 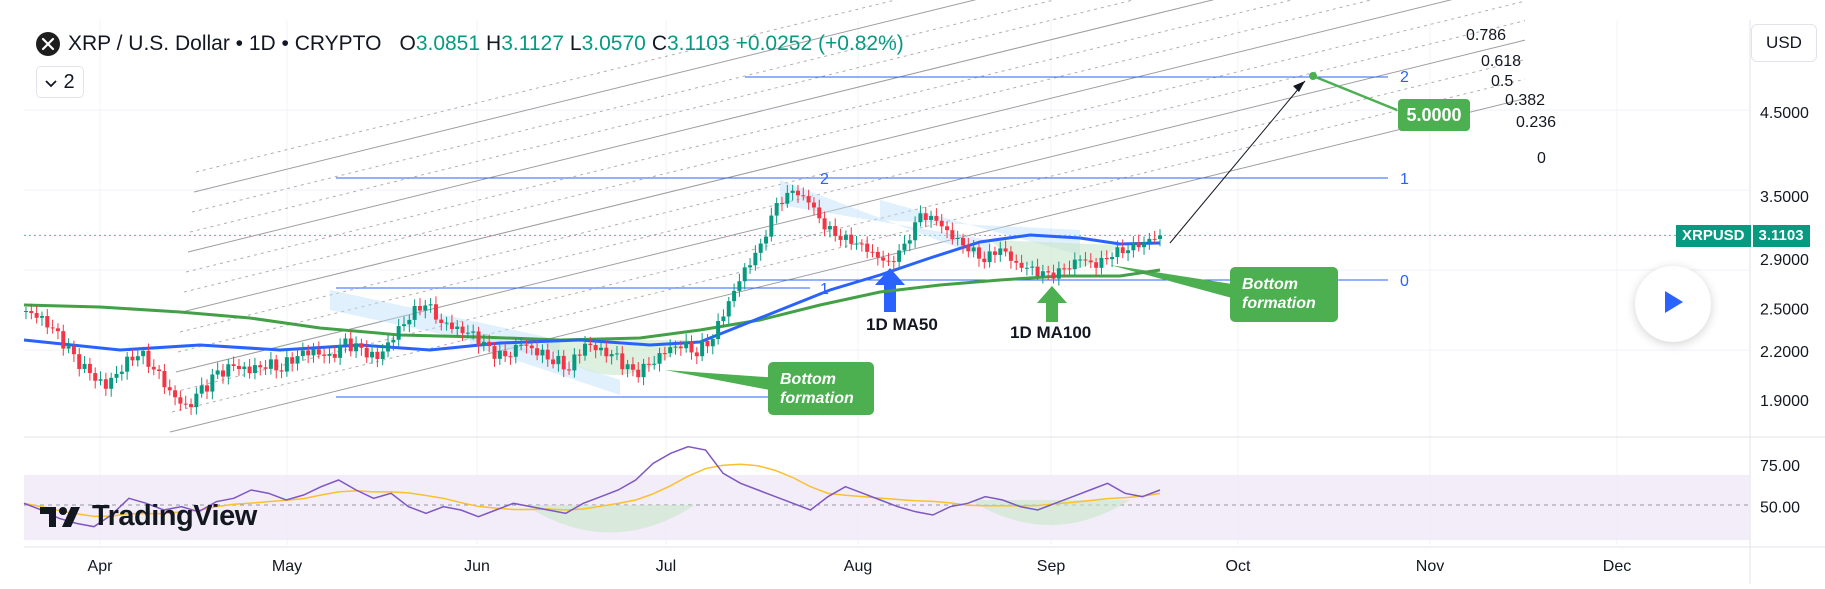 I want to click on rsi-ma-line, so click(x=592, y=490).